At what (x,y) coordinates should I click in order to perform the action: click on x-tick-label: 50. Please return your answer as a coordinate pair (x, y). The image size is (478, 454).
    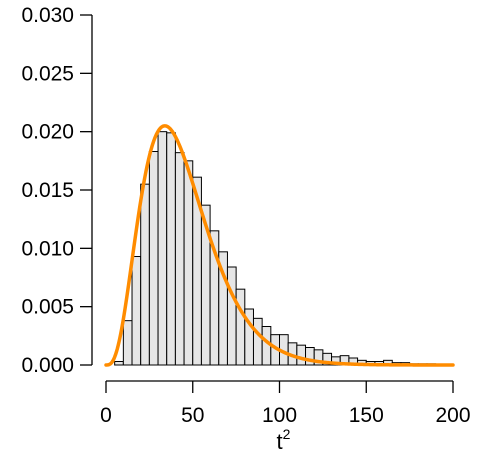
    Looking at the image, I should click on (192, 415).